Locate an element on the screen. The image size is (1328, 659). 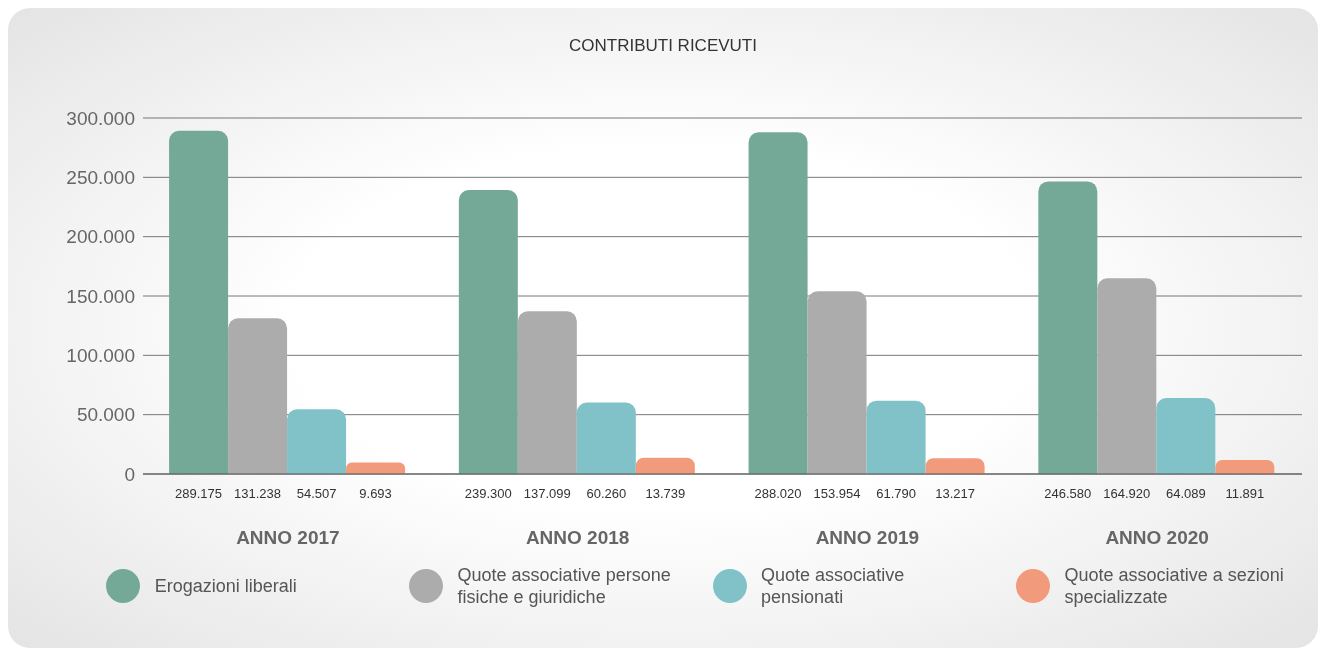
legend-label: Quote associative persone fisiche e giuridiche is located at coordinates (564, 586).